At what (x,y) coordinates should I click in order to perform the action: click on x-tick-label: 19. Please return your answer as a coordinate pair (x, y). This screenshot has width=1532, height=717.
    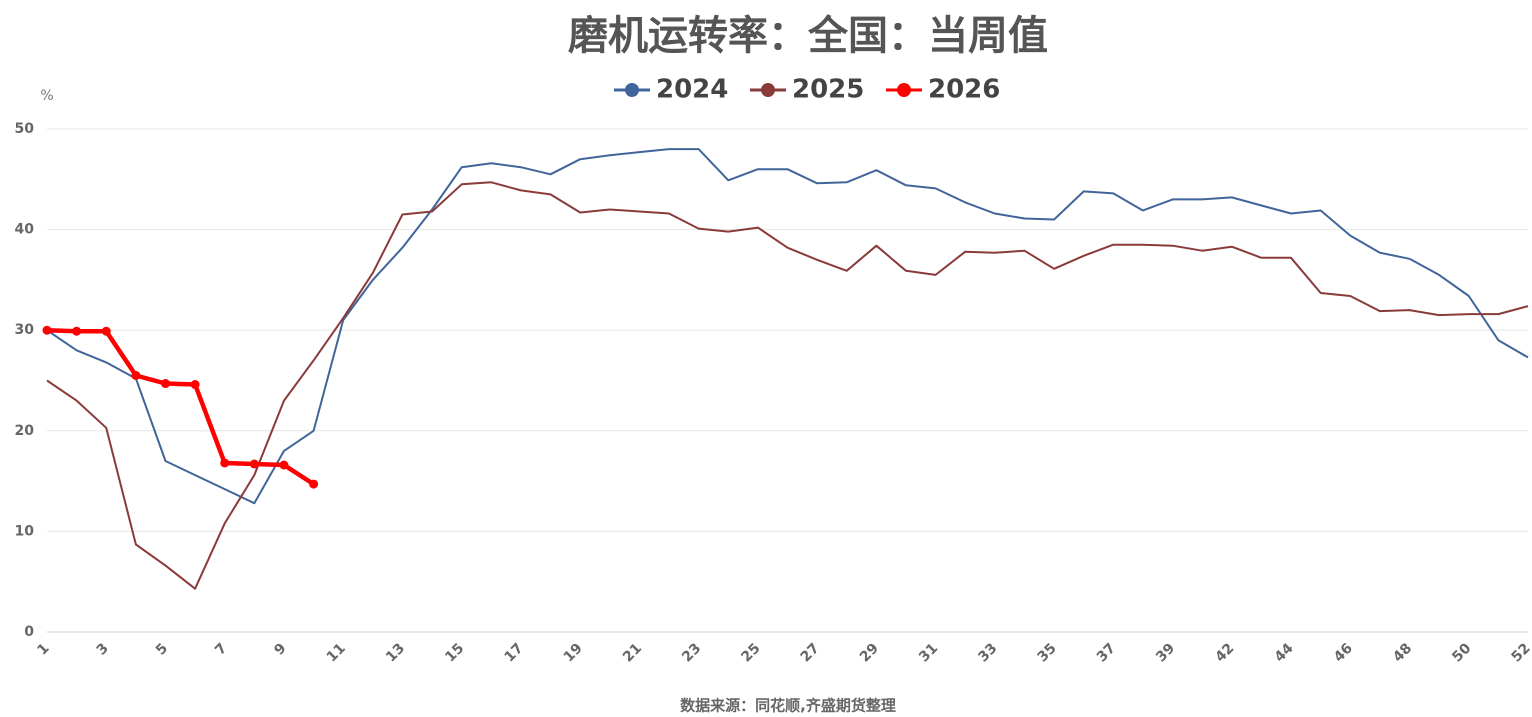
    Looking at the image, I should click on (573, 652).